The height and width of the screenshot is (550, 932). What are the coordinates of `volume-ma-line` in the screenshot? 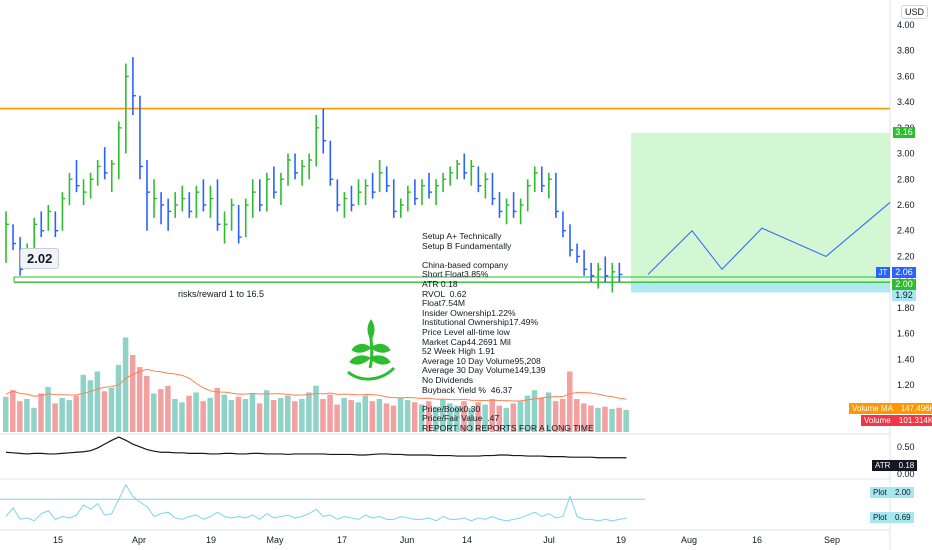 It's located at (316, 385).